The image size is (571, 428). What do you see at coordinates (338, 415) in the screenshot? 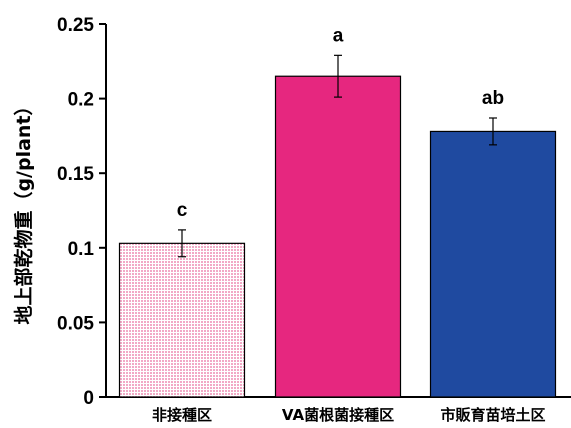
I see `x-tick-label: VA菌根菌接種区` at bounding box center [338, 415].